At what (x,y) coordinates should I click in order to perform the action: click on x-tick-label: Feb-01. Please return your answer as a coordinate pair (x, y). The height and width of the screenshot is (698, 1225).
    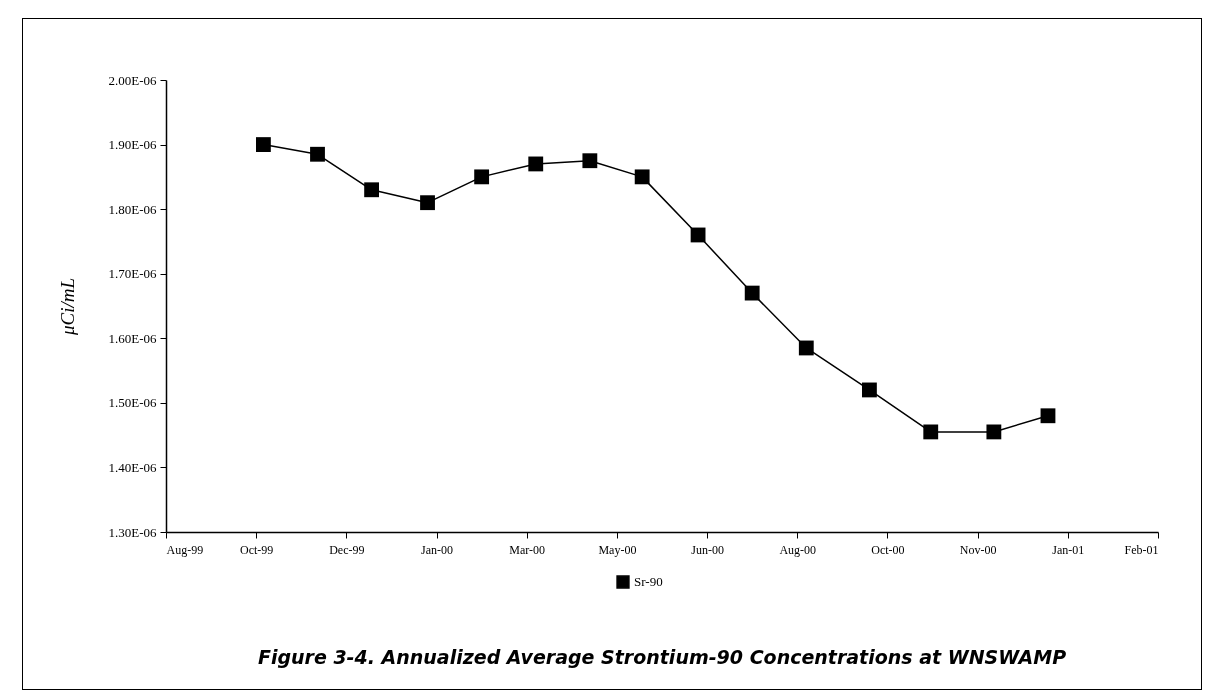
    Looking at the image, I should click on (1141, 549).